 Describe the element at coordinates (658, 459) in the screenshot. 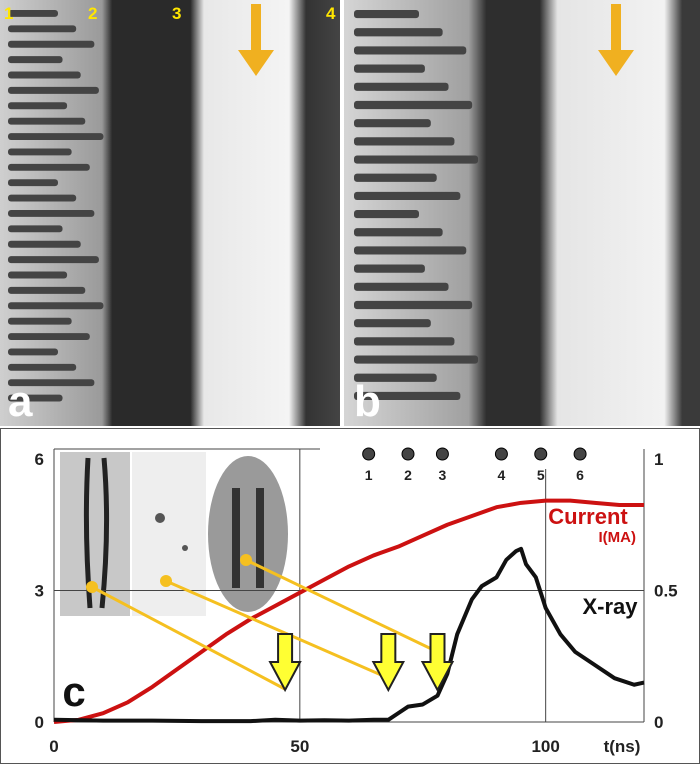

I see `y-right-tick-label: 1` at that location.